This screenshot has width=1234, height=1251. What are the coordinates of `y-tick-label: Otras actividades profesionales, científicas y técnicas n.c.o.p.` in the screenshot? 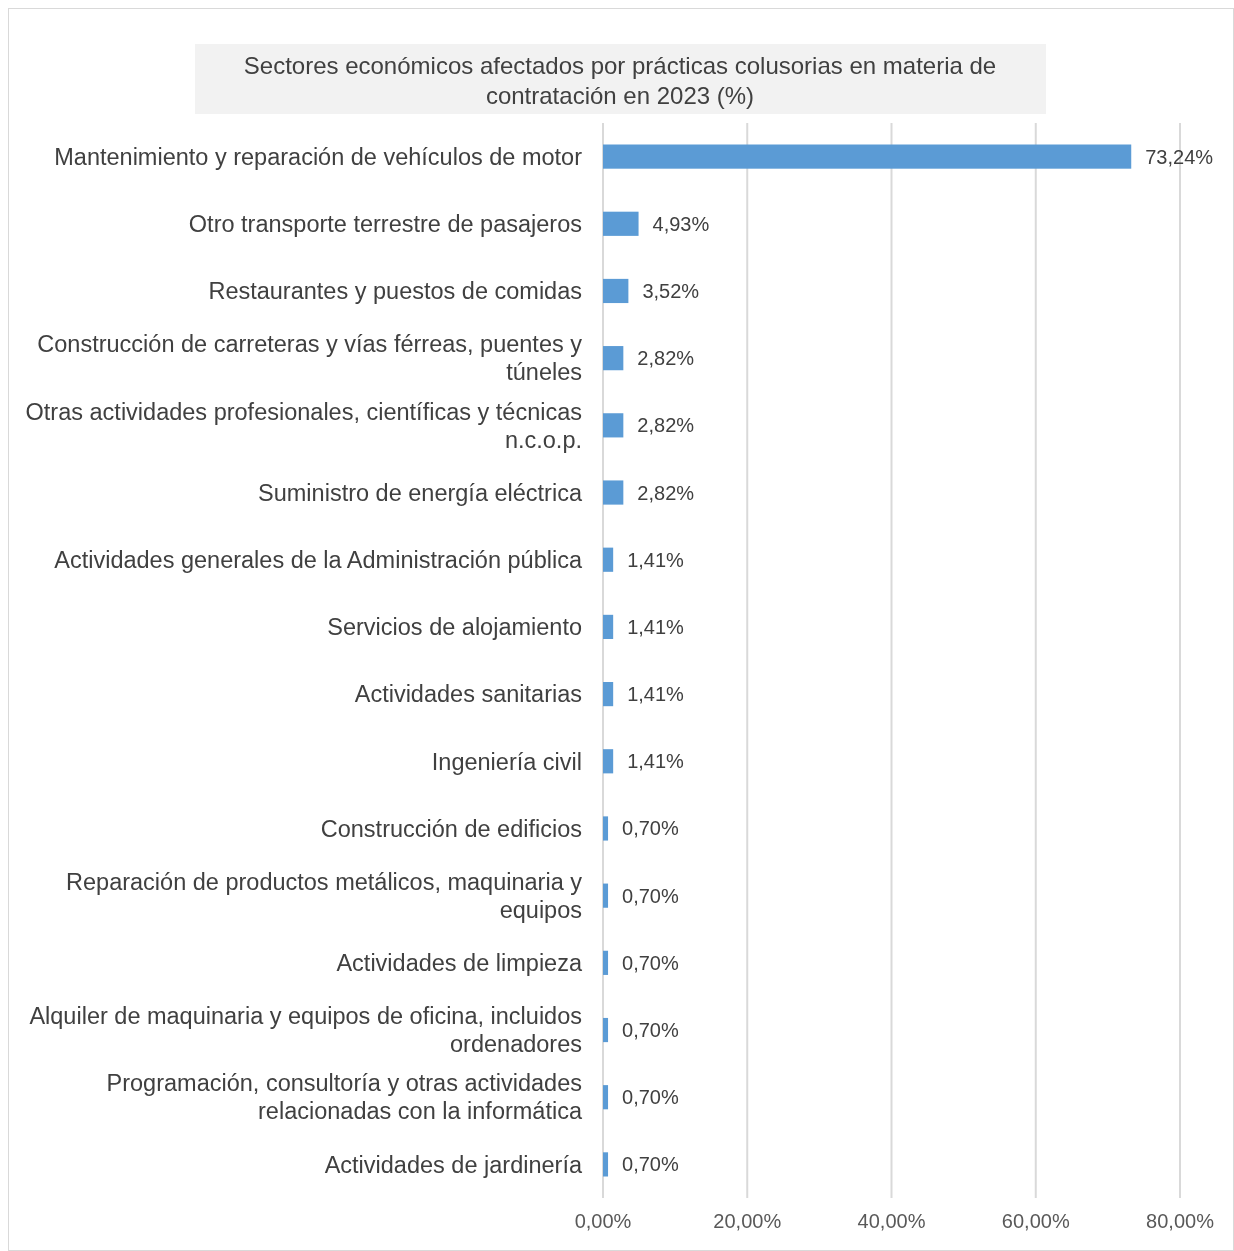 It's located at (303, 425).